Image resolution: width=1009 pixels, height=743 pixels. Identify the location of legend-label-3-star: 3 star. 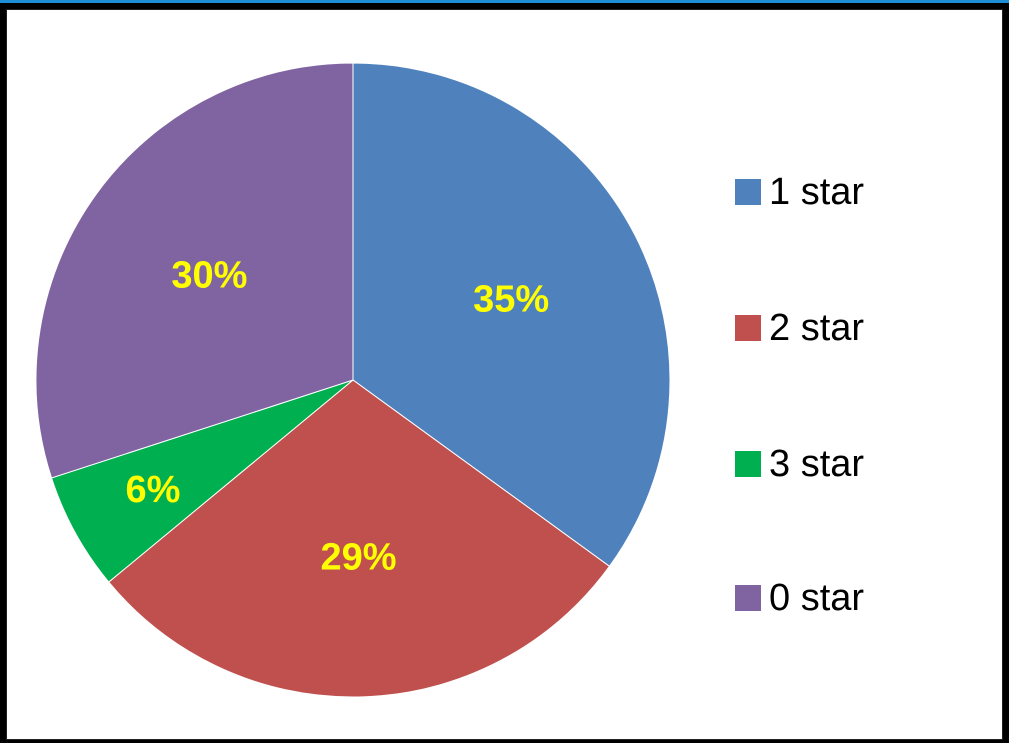
(817, 463).